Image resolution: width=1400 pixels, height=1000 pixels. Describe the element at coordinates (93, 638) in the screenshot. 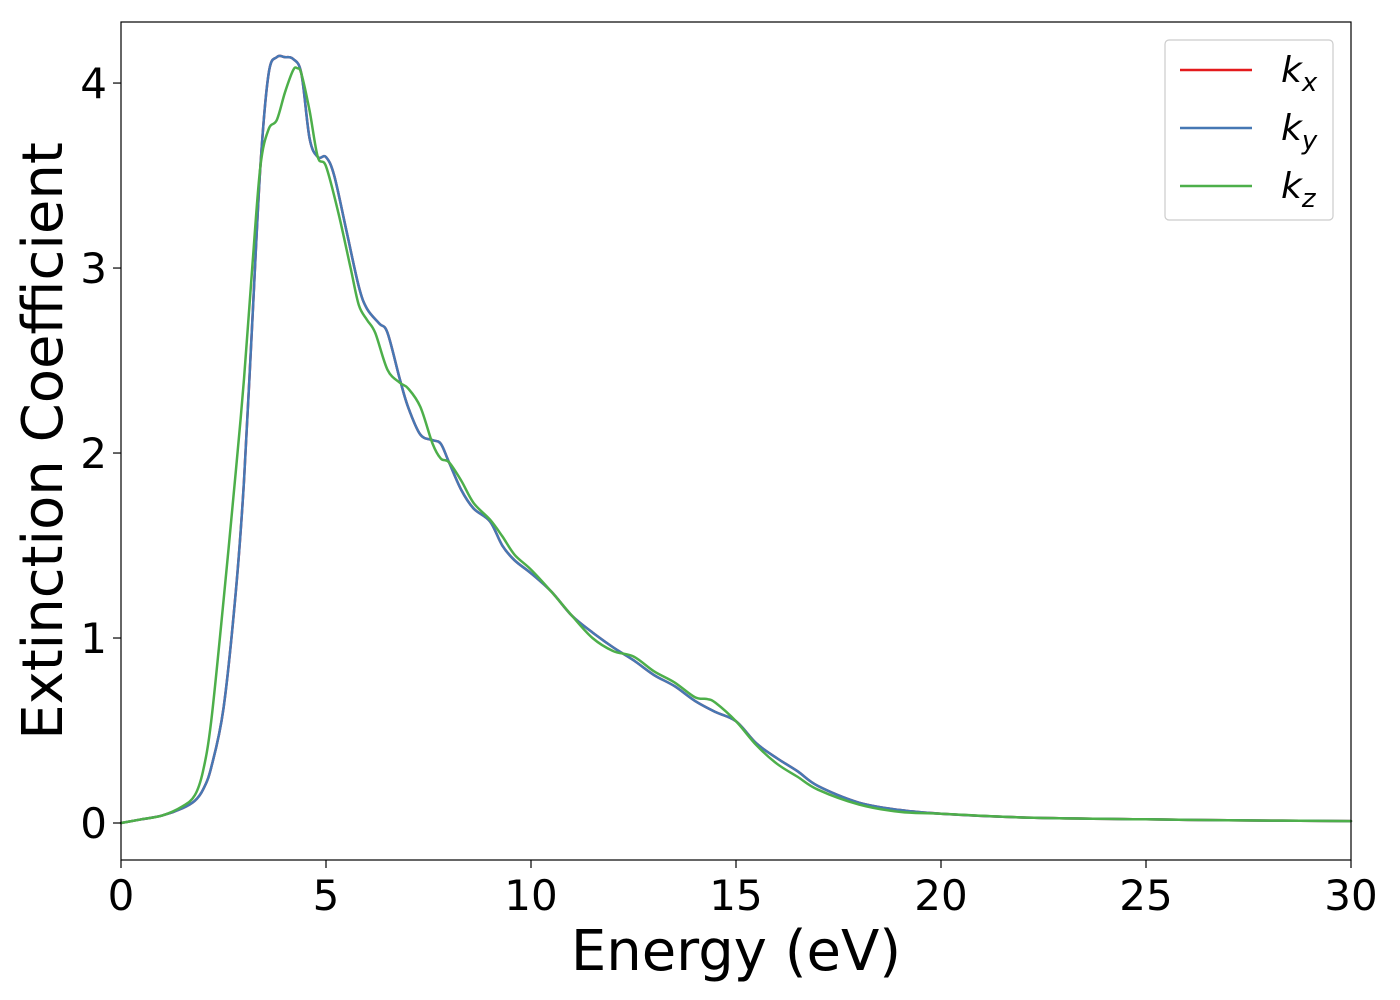

I see `y-tick-label: 1` at that location.